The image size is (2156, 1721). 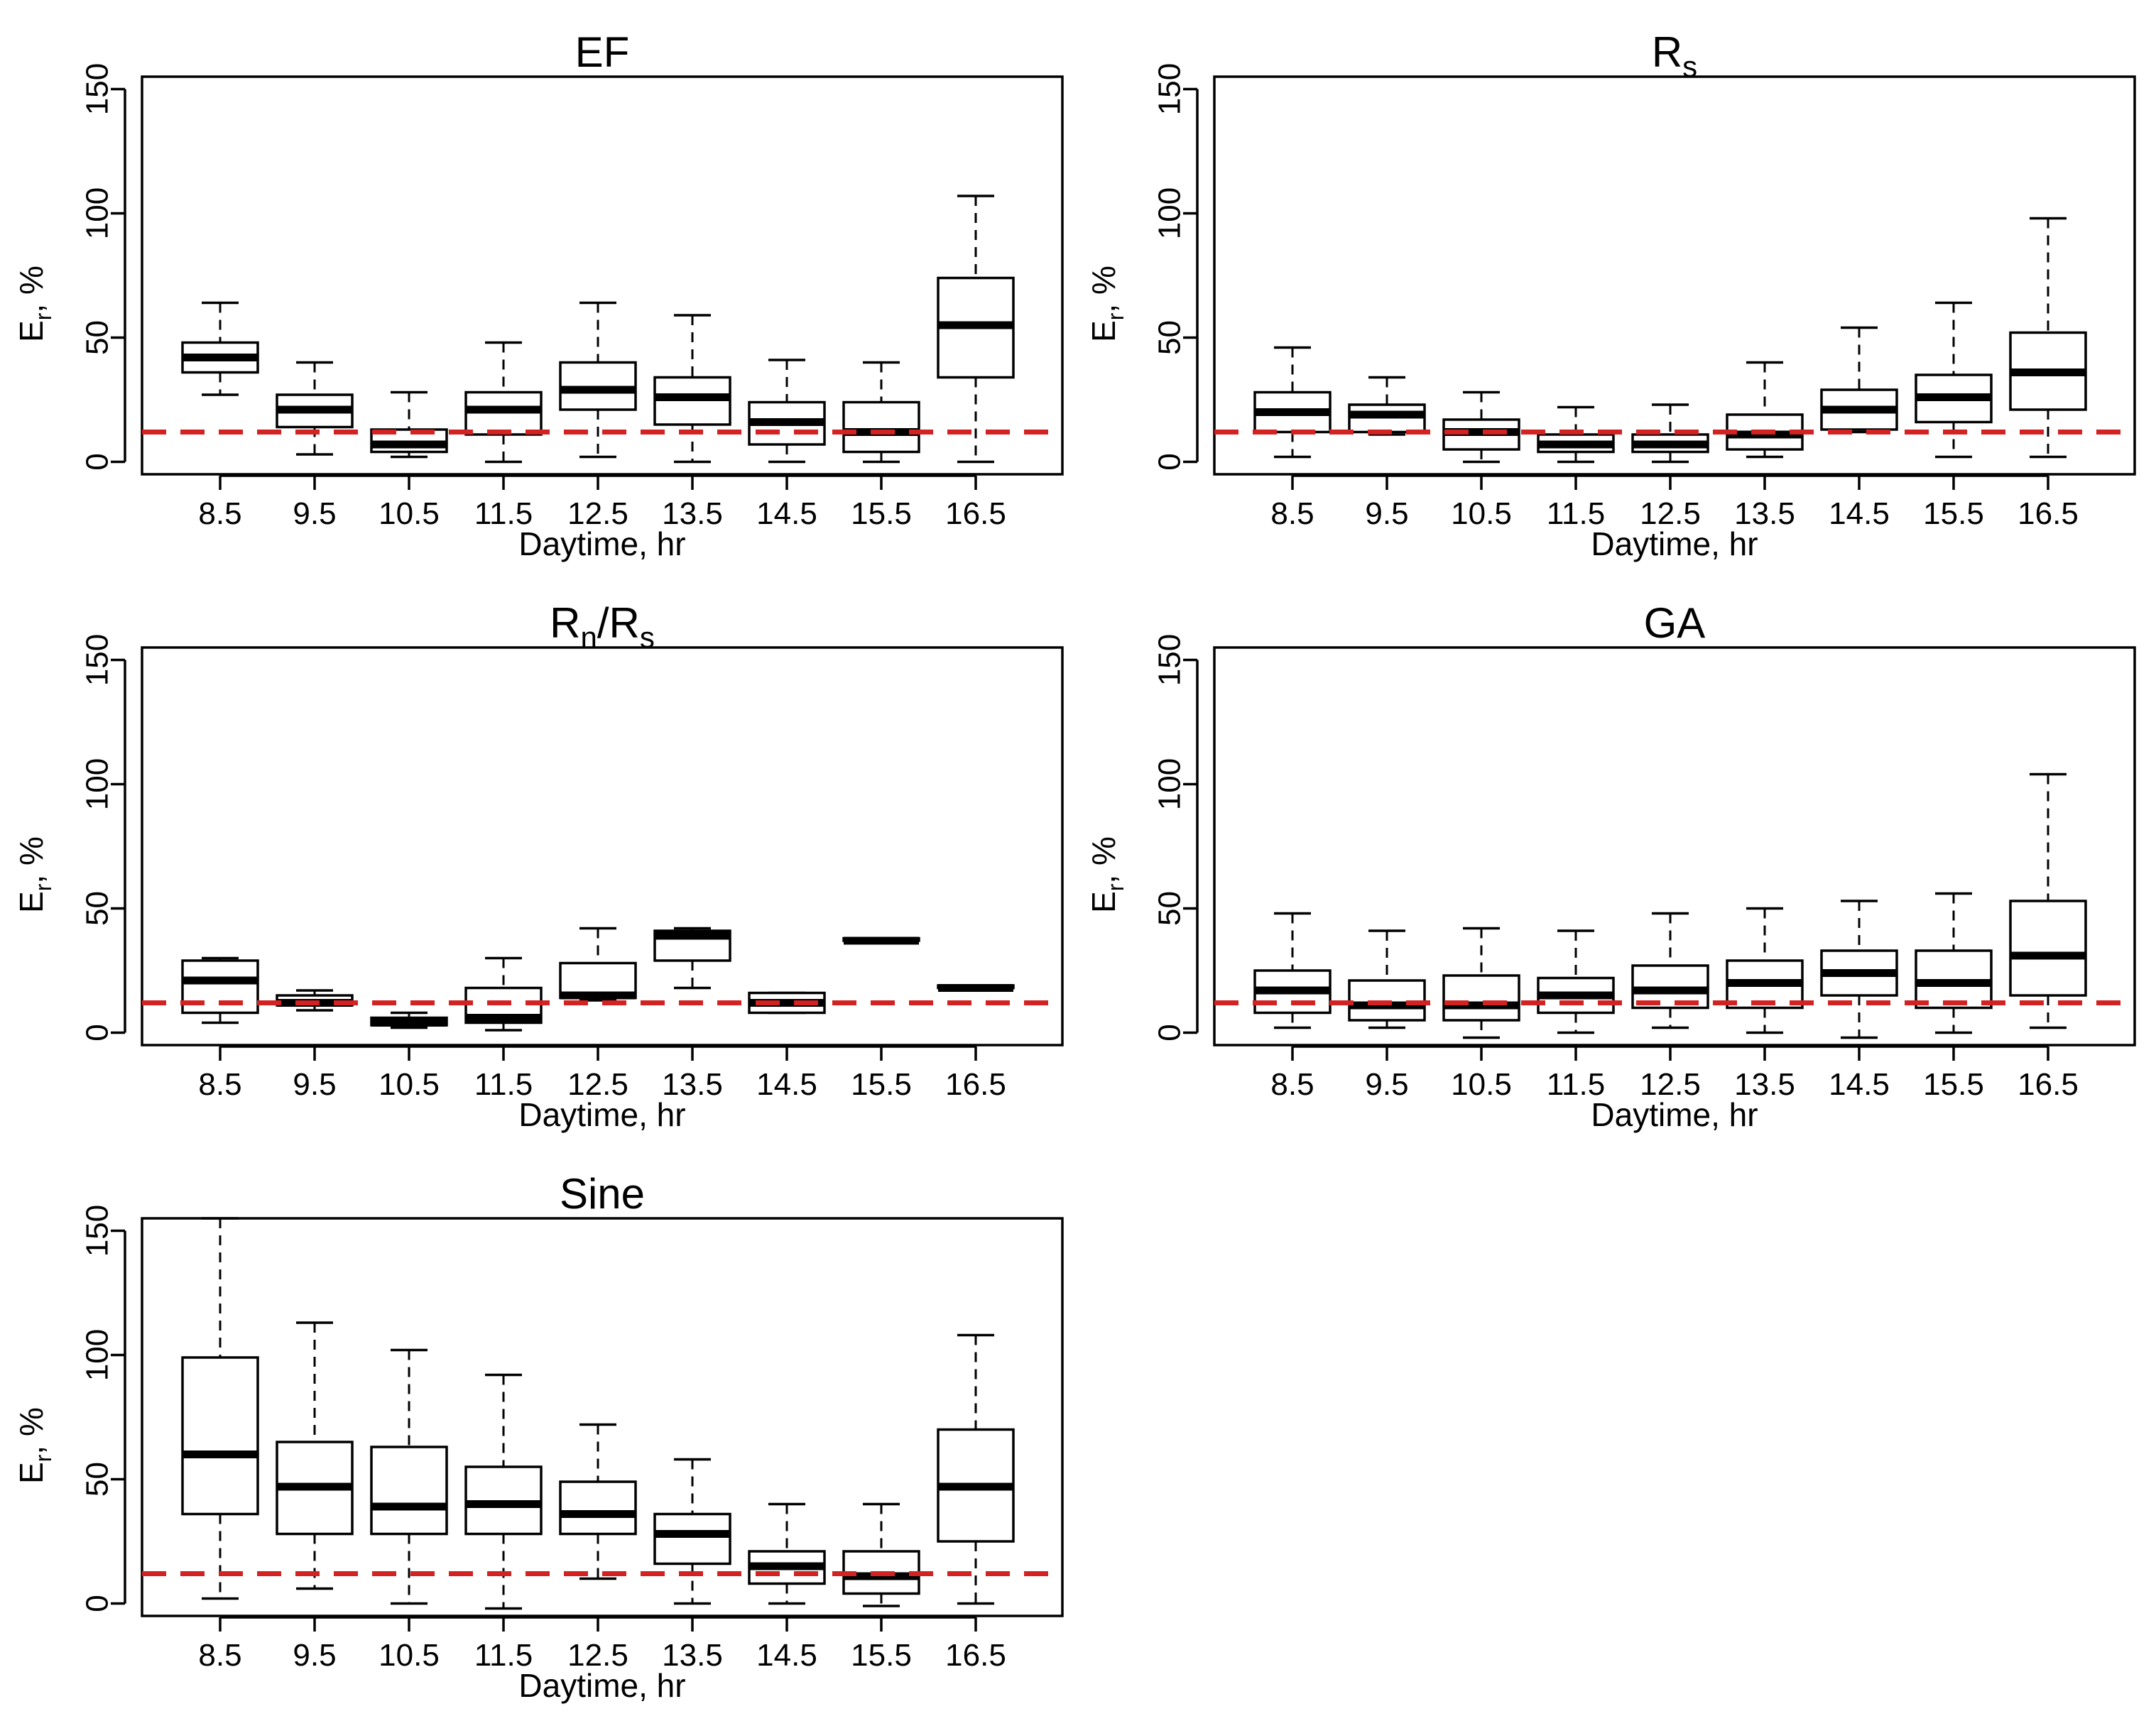 I want to click on panel-title: Sine, so click(x=602, y=1194).